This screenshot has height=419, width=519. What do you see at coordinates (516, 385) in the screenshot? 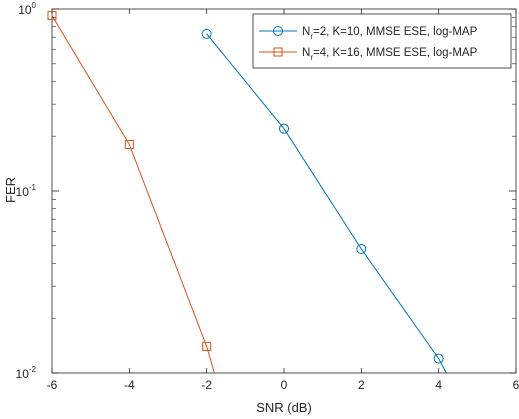
I see `x-tick-label: 6` at bounding box center [516, 385].